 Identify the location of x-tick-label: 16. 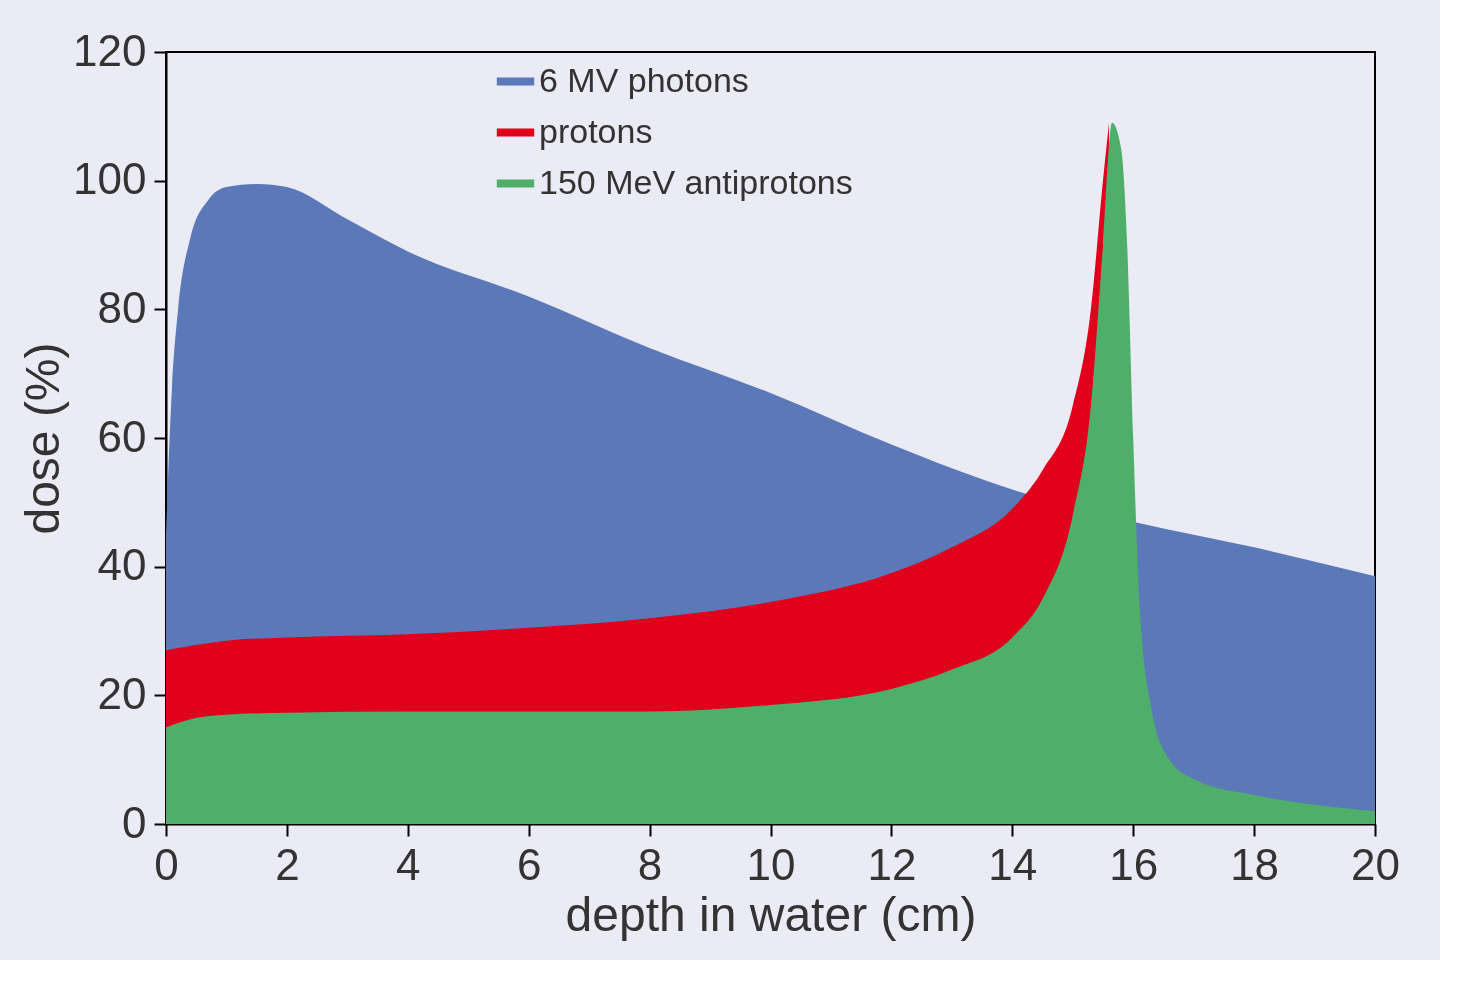
(1134, 864).